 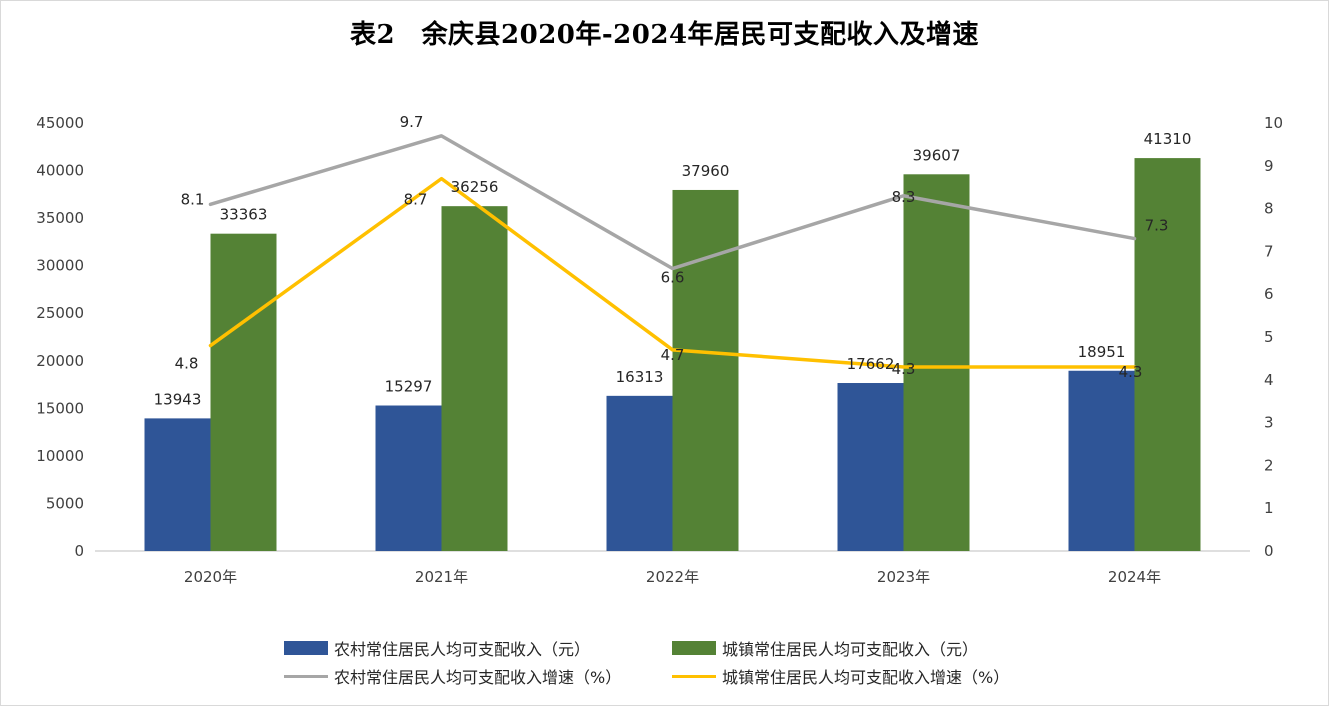 I want to click on x-tick-label: 2020年, so click(x=210, y=577).